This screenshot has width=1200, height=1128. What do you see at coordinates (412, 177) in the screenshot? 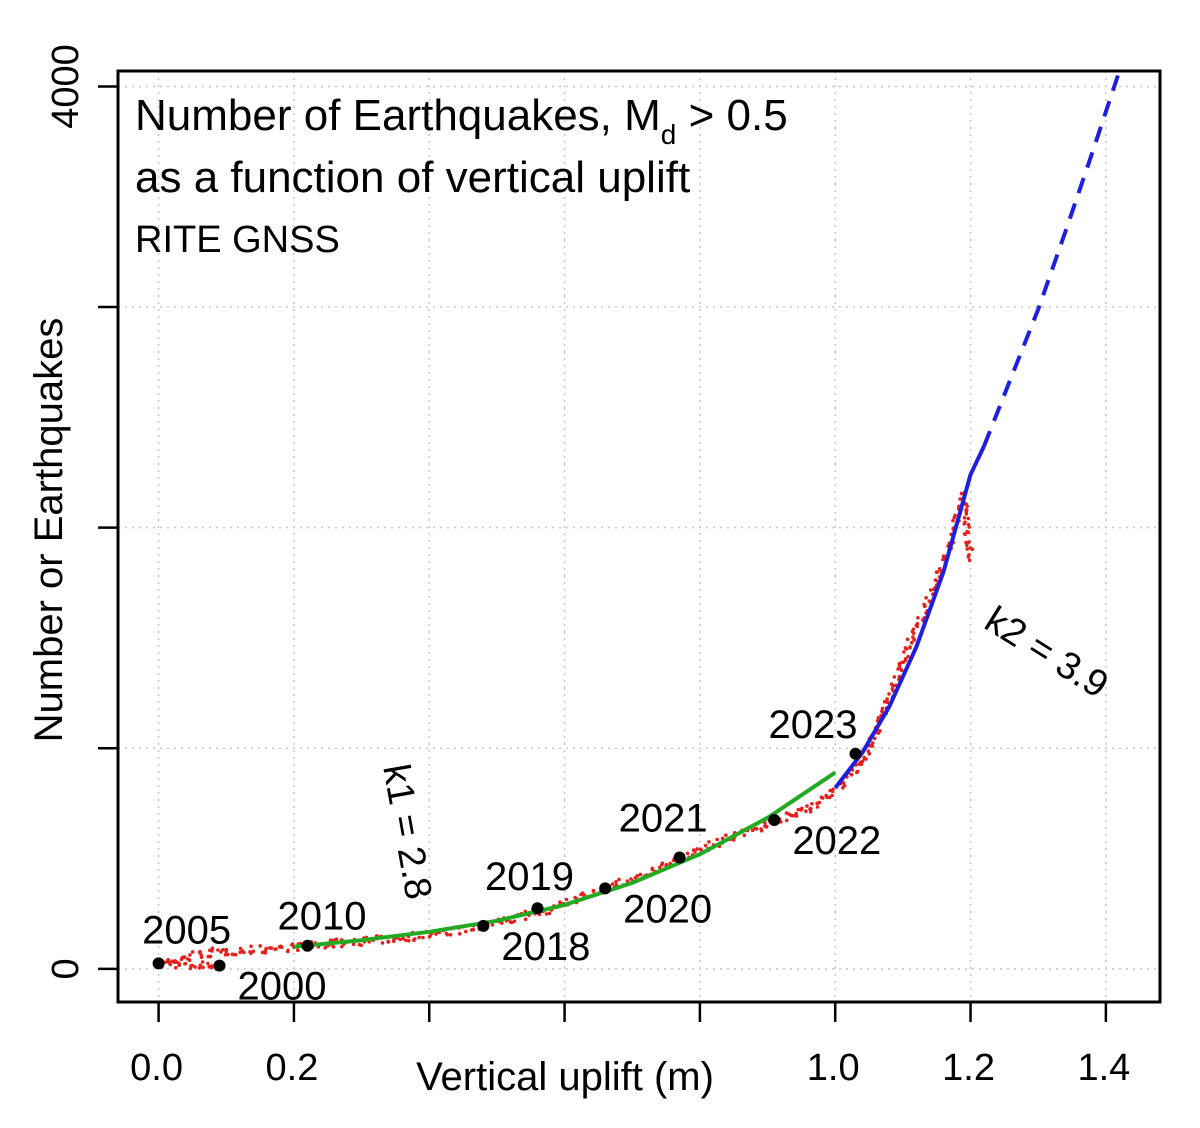
I see `chart-title-line2: as a function of vertical uplift` at bounding box center [412, 177].